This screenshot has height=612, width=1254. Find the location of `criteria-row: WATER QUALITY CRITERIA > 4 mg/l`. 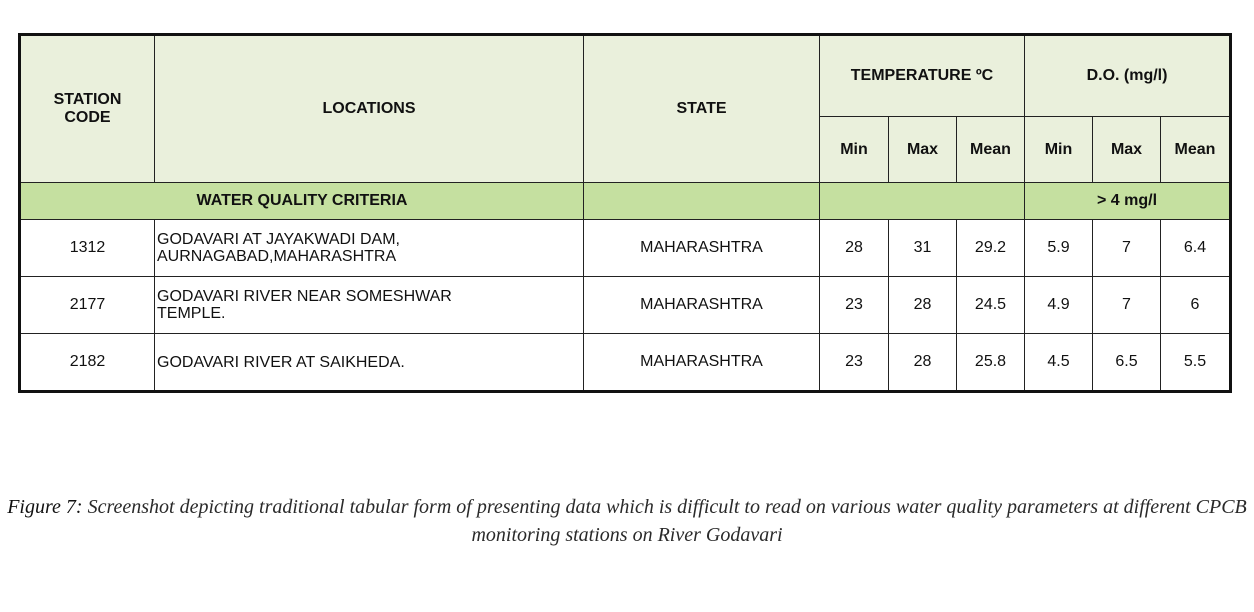

criteria-row: WATER QUALITY CRITERIA > 4 mg/l is located at coordinates (625, 201).